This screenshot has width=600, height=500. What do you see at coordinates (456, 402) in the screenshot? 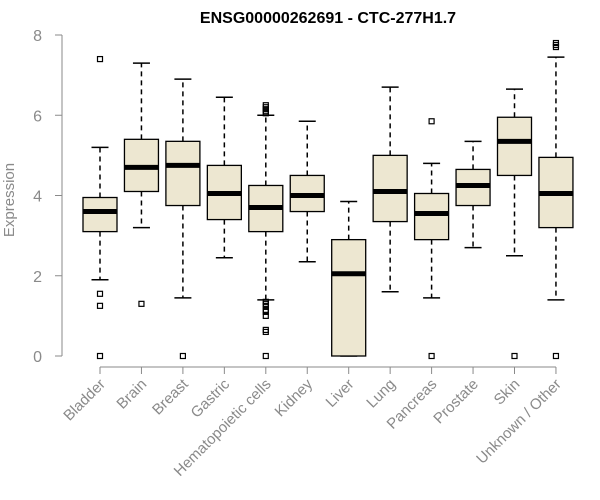
I see `x-tick-label: Prostate` at bounding box center [456, 402].